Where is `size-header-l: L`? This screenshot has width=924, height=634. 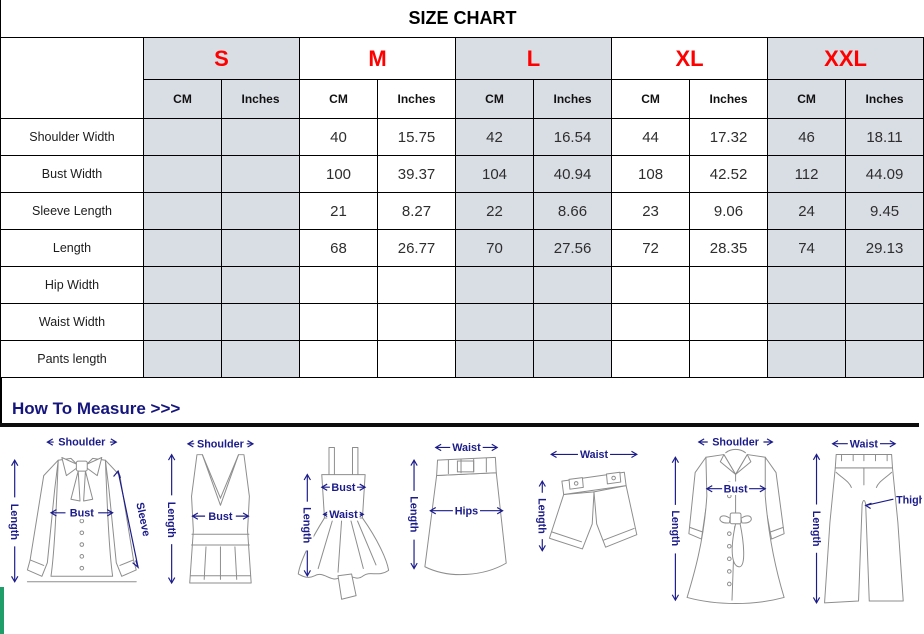
size-header-l: L is located at coordinates (534, 58).